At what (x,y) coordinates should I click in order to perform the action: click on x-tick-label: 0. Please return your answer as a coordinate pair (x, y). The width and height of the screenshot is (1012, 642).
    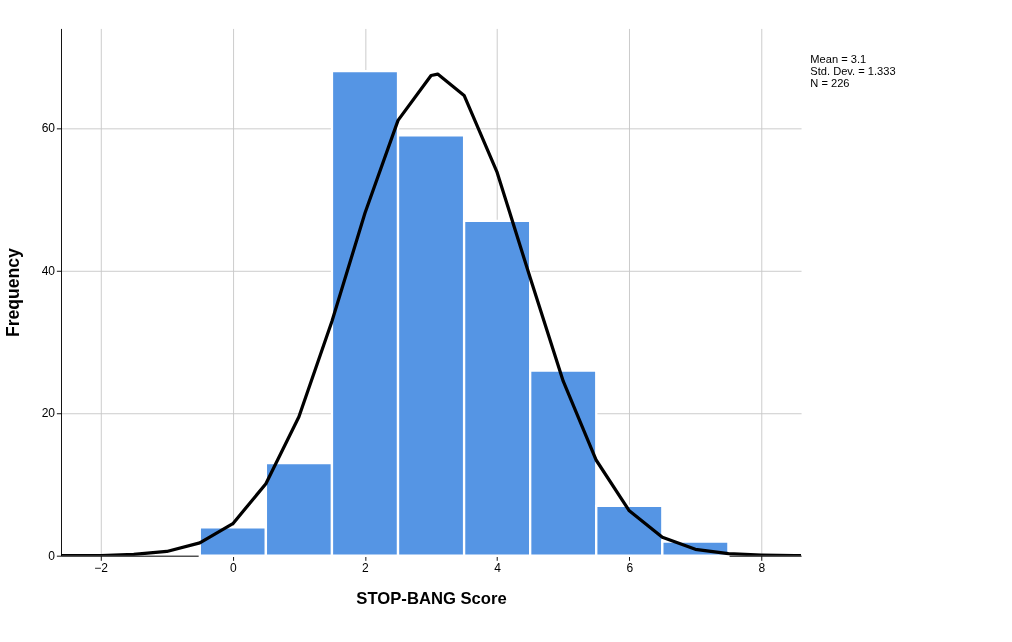
    Looking at the image, I should click on (233, 567).